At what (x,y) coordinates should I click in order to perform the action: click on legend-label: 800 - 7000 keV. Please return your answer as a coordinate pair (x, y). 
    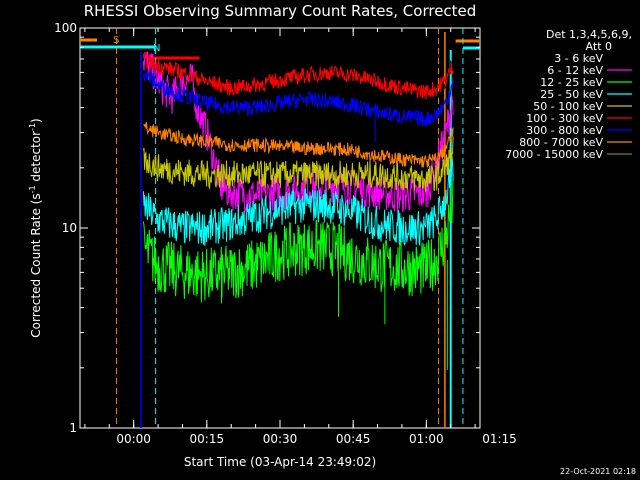
    Looking at the image, I should click on (561, 142).